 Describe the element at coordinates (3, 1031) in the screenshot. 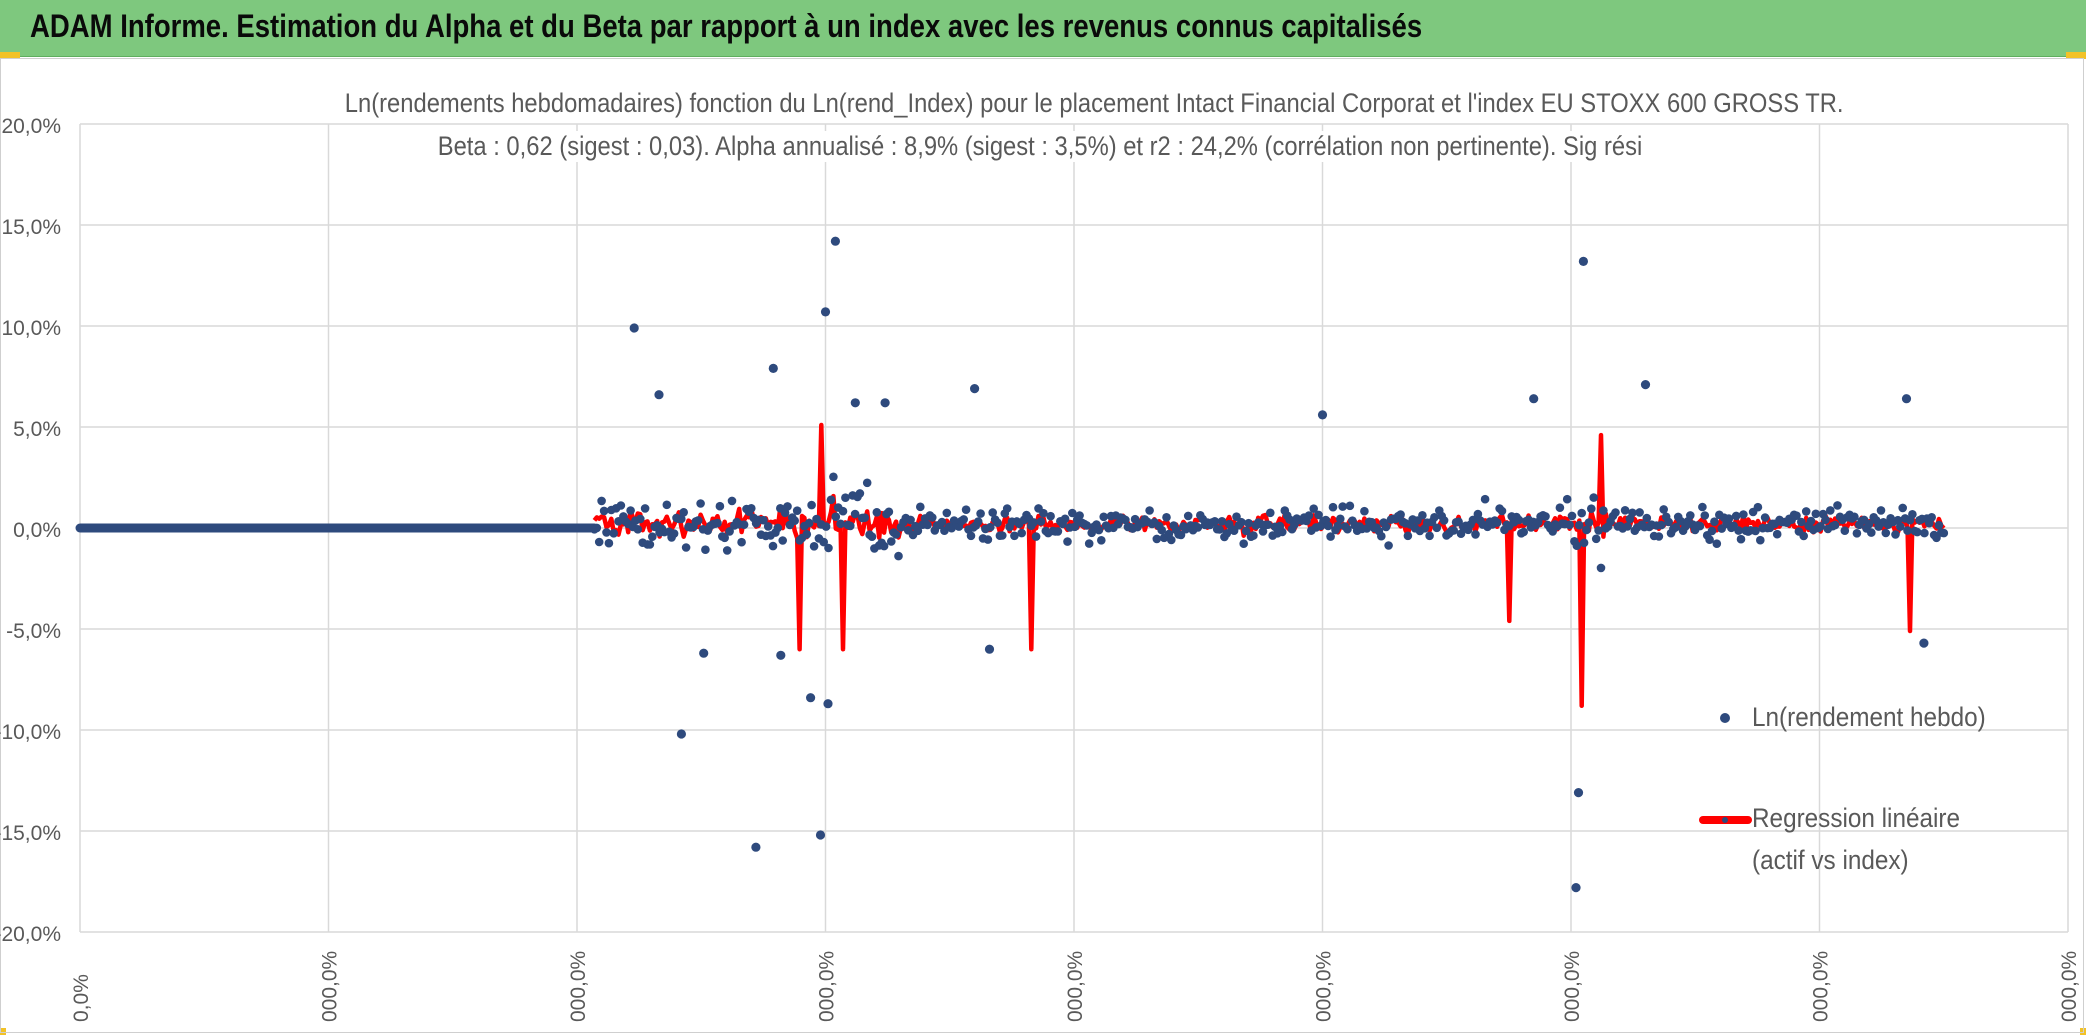

I see `corner-marker-bottom-left` at that location.